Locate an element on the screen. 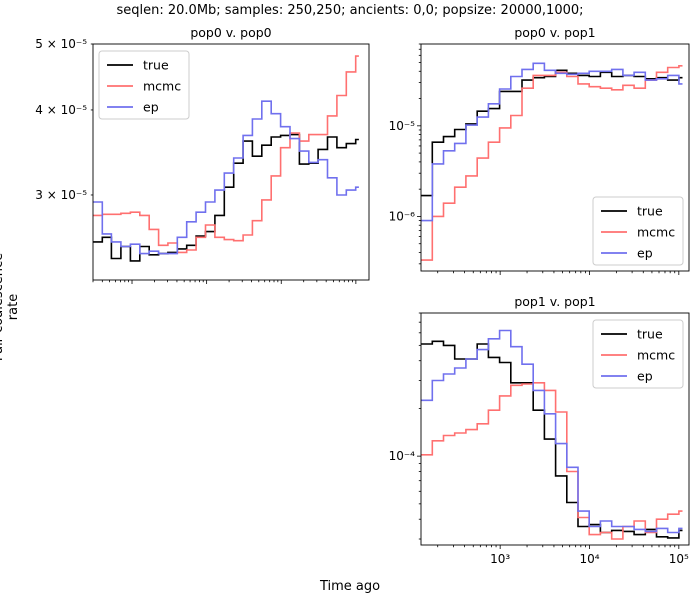 This screenshot has width=700, height=600. x-axis-label: Time ago is located at coordinates (350, 586).